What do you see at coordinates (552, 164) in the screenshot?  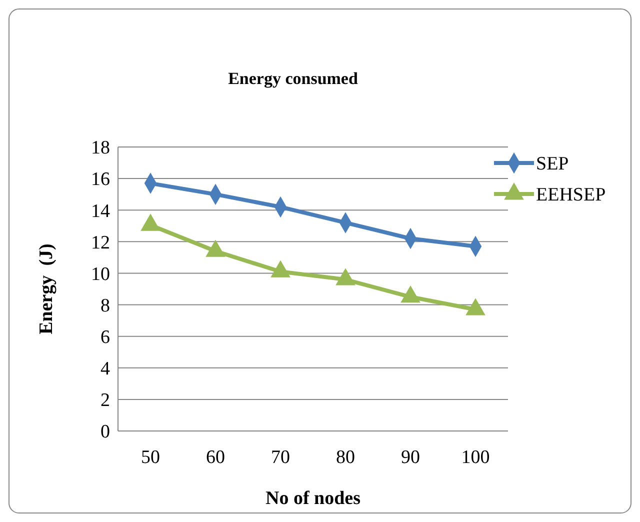 I see `legend-label: SEP` at bounding box center [552, 164].